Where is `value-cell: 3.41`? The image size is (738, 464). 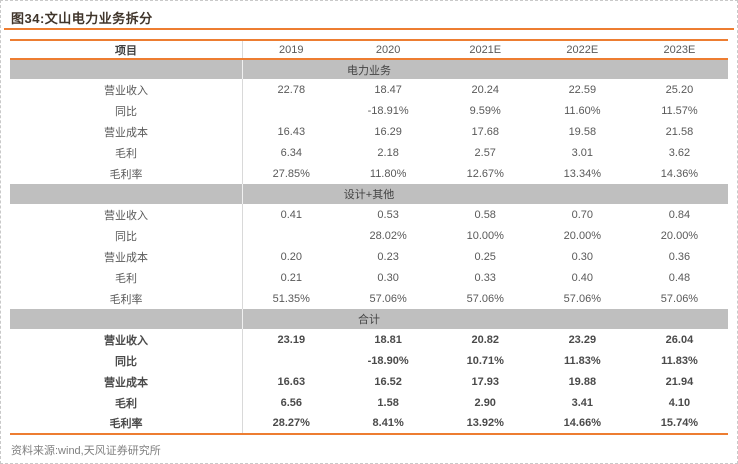
value-cell: 3.41 is located at coordinates (582, 402).